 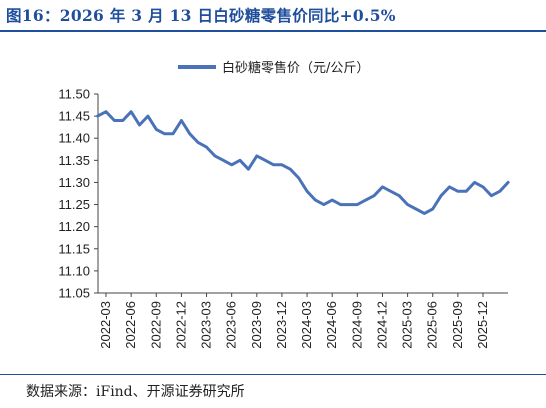 I want to click on x-tick-label: 2023-12, so click(x=281, y=325).